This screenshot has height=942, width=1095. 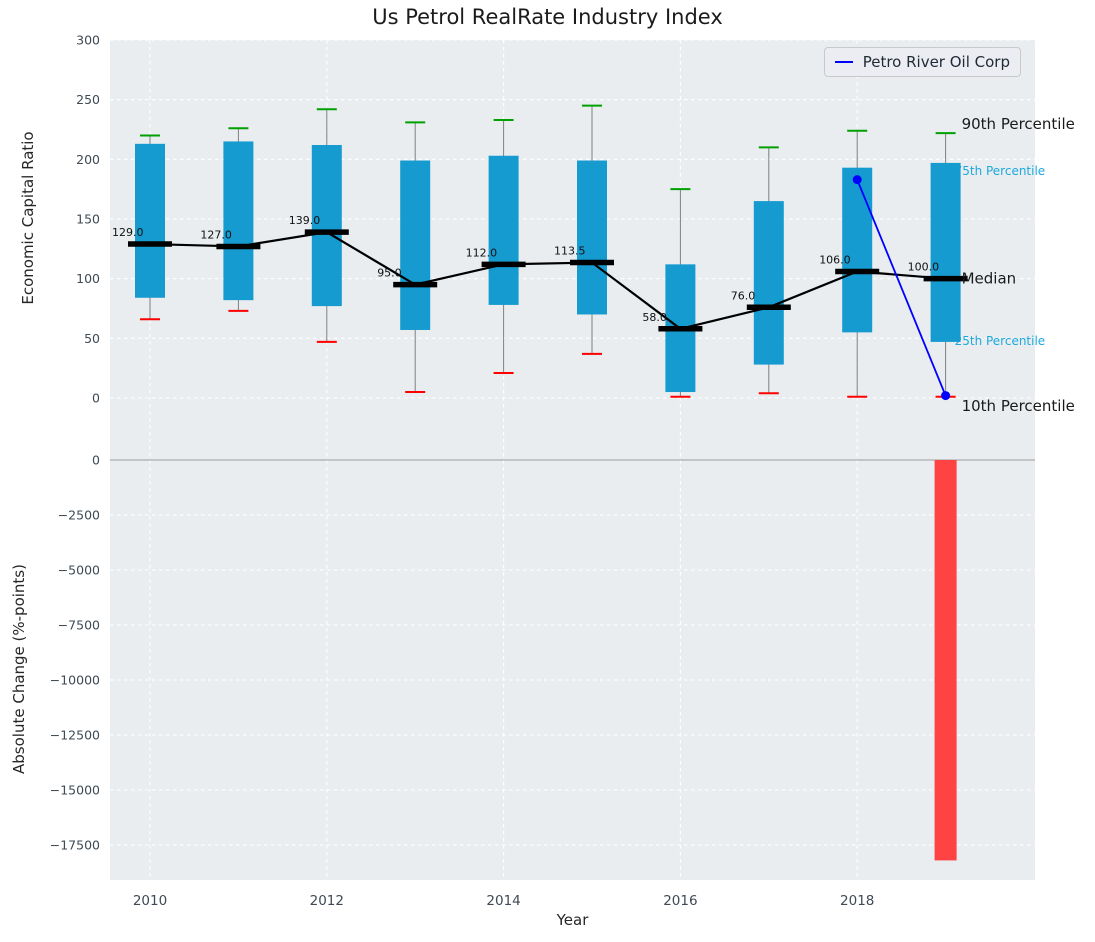 What do you see at coordinates (88, 99) in the screenshot?
I see `tick-label-top-y-250: 250` at bounding box center [88, 99].